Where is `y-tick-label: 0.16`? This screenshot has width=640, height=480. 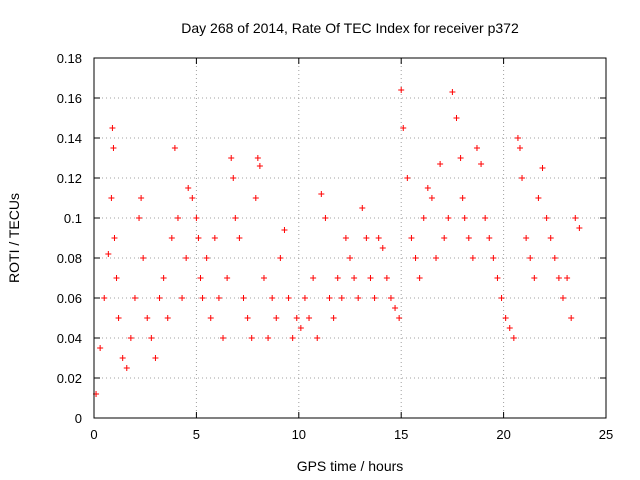
y-tick-label: 0.16 is located at coordinates (69, 98).